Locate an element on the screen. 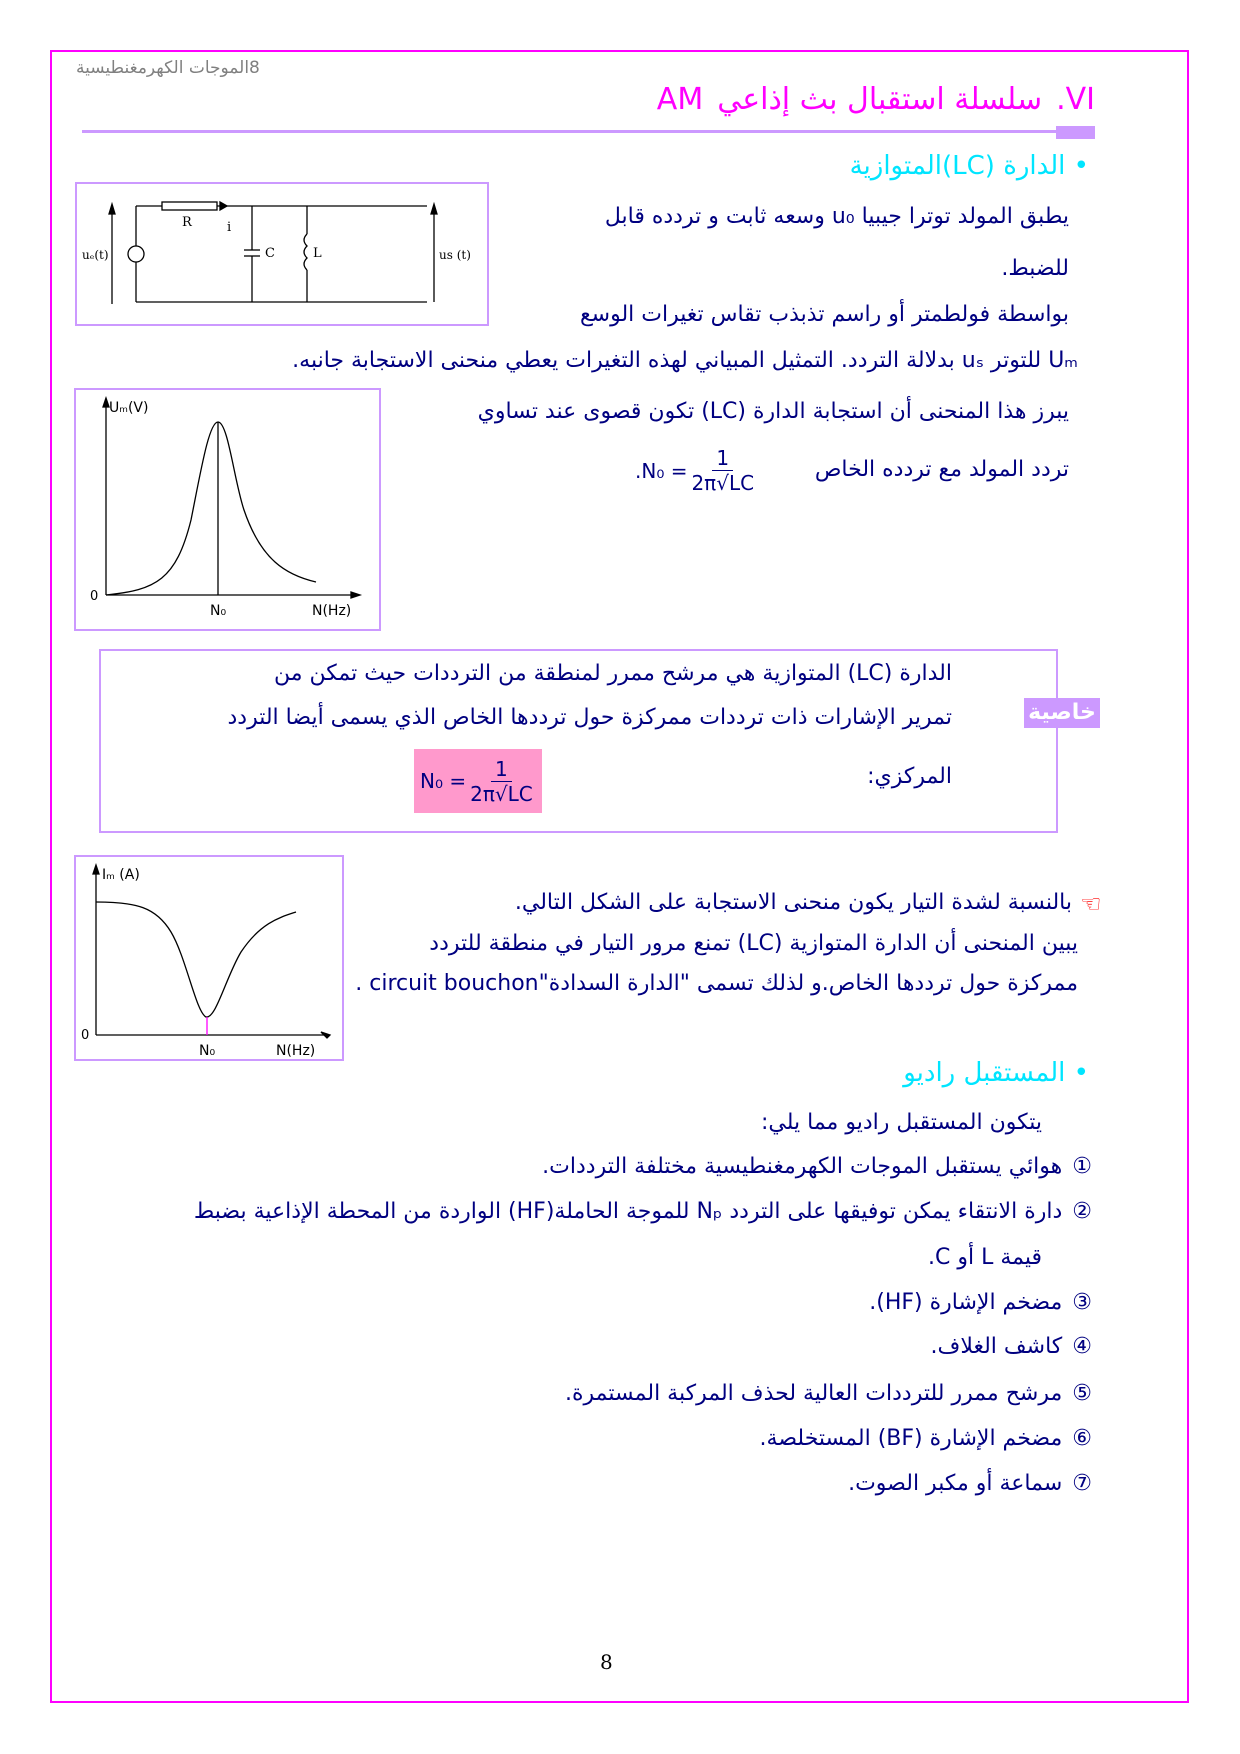  paragraph-line: للضبط. is located at coordinates (1035, 268).